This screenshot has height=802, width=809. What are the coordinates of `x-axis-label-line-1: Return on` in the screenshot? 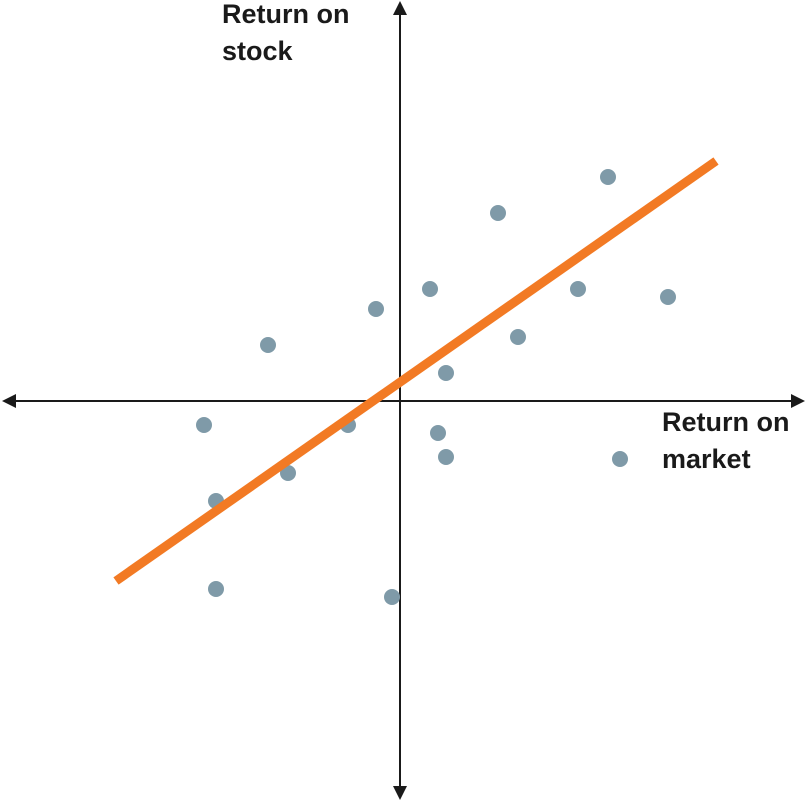 It's located at (726, 422).